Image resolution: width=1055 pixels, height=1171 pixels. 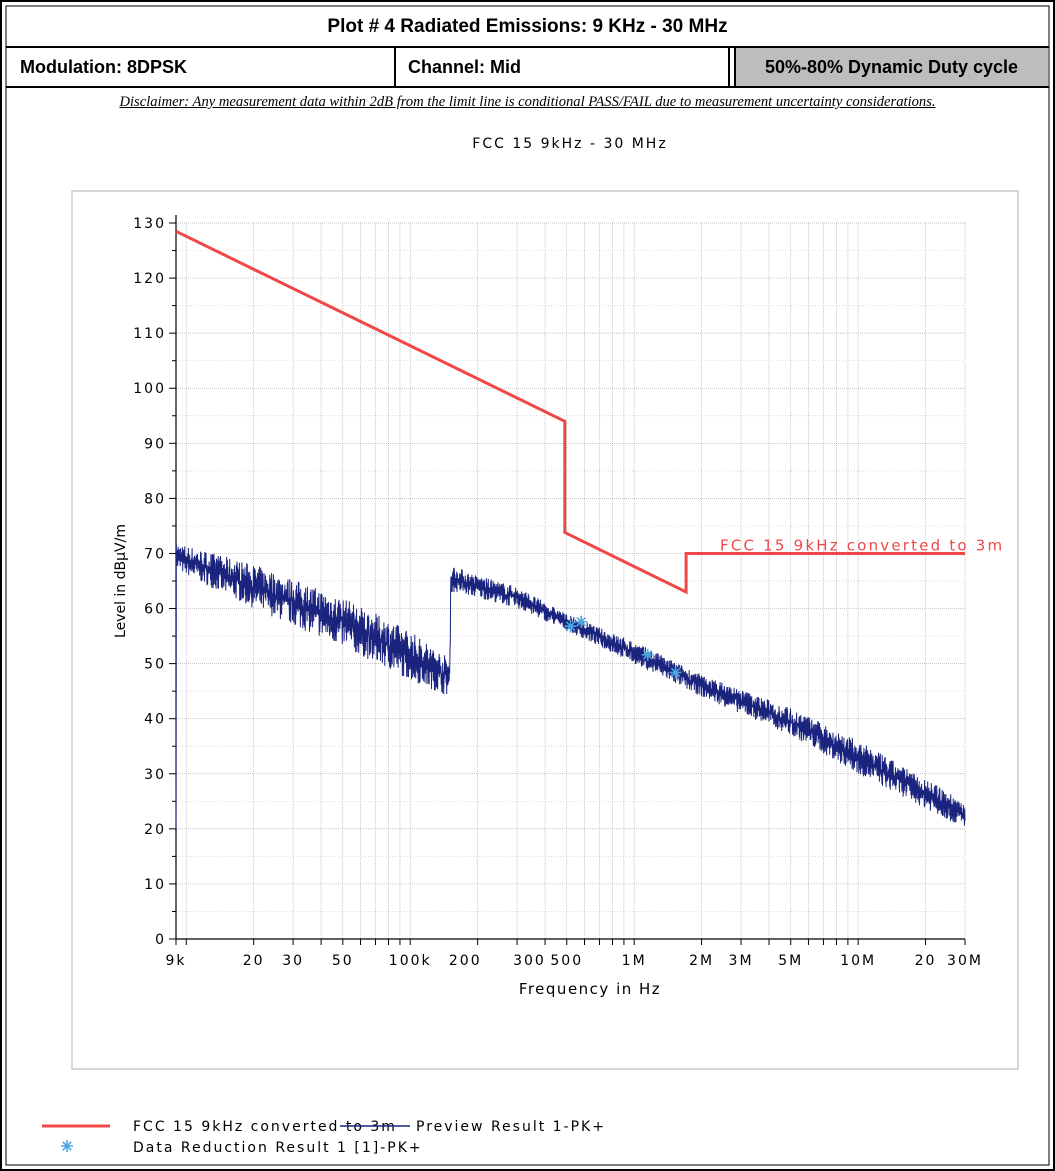 What do you see at coordinates (67, 1146) in the screenshot?
I see `legend-marker-swatch` at bounding box center [67, 1146].